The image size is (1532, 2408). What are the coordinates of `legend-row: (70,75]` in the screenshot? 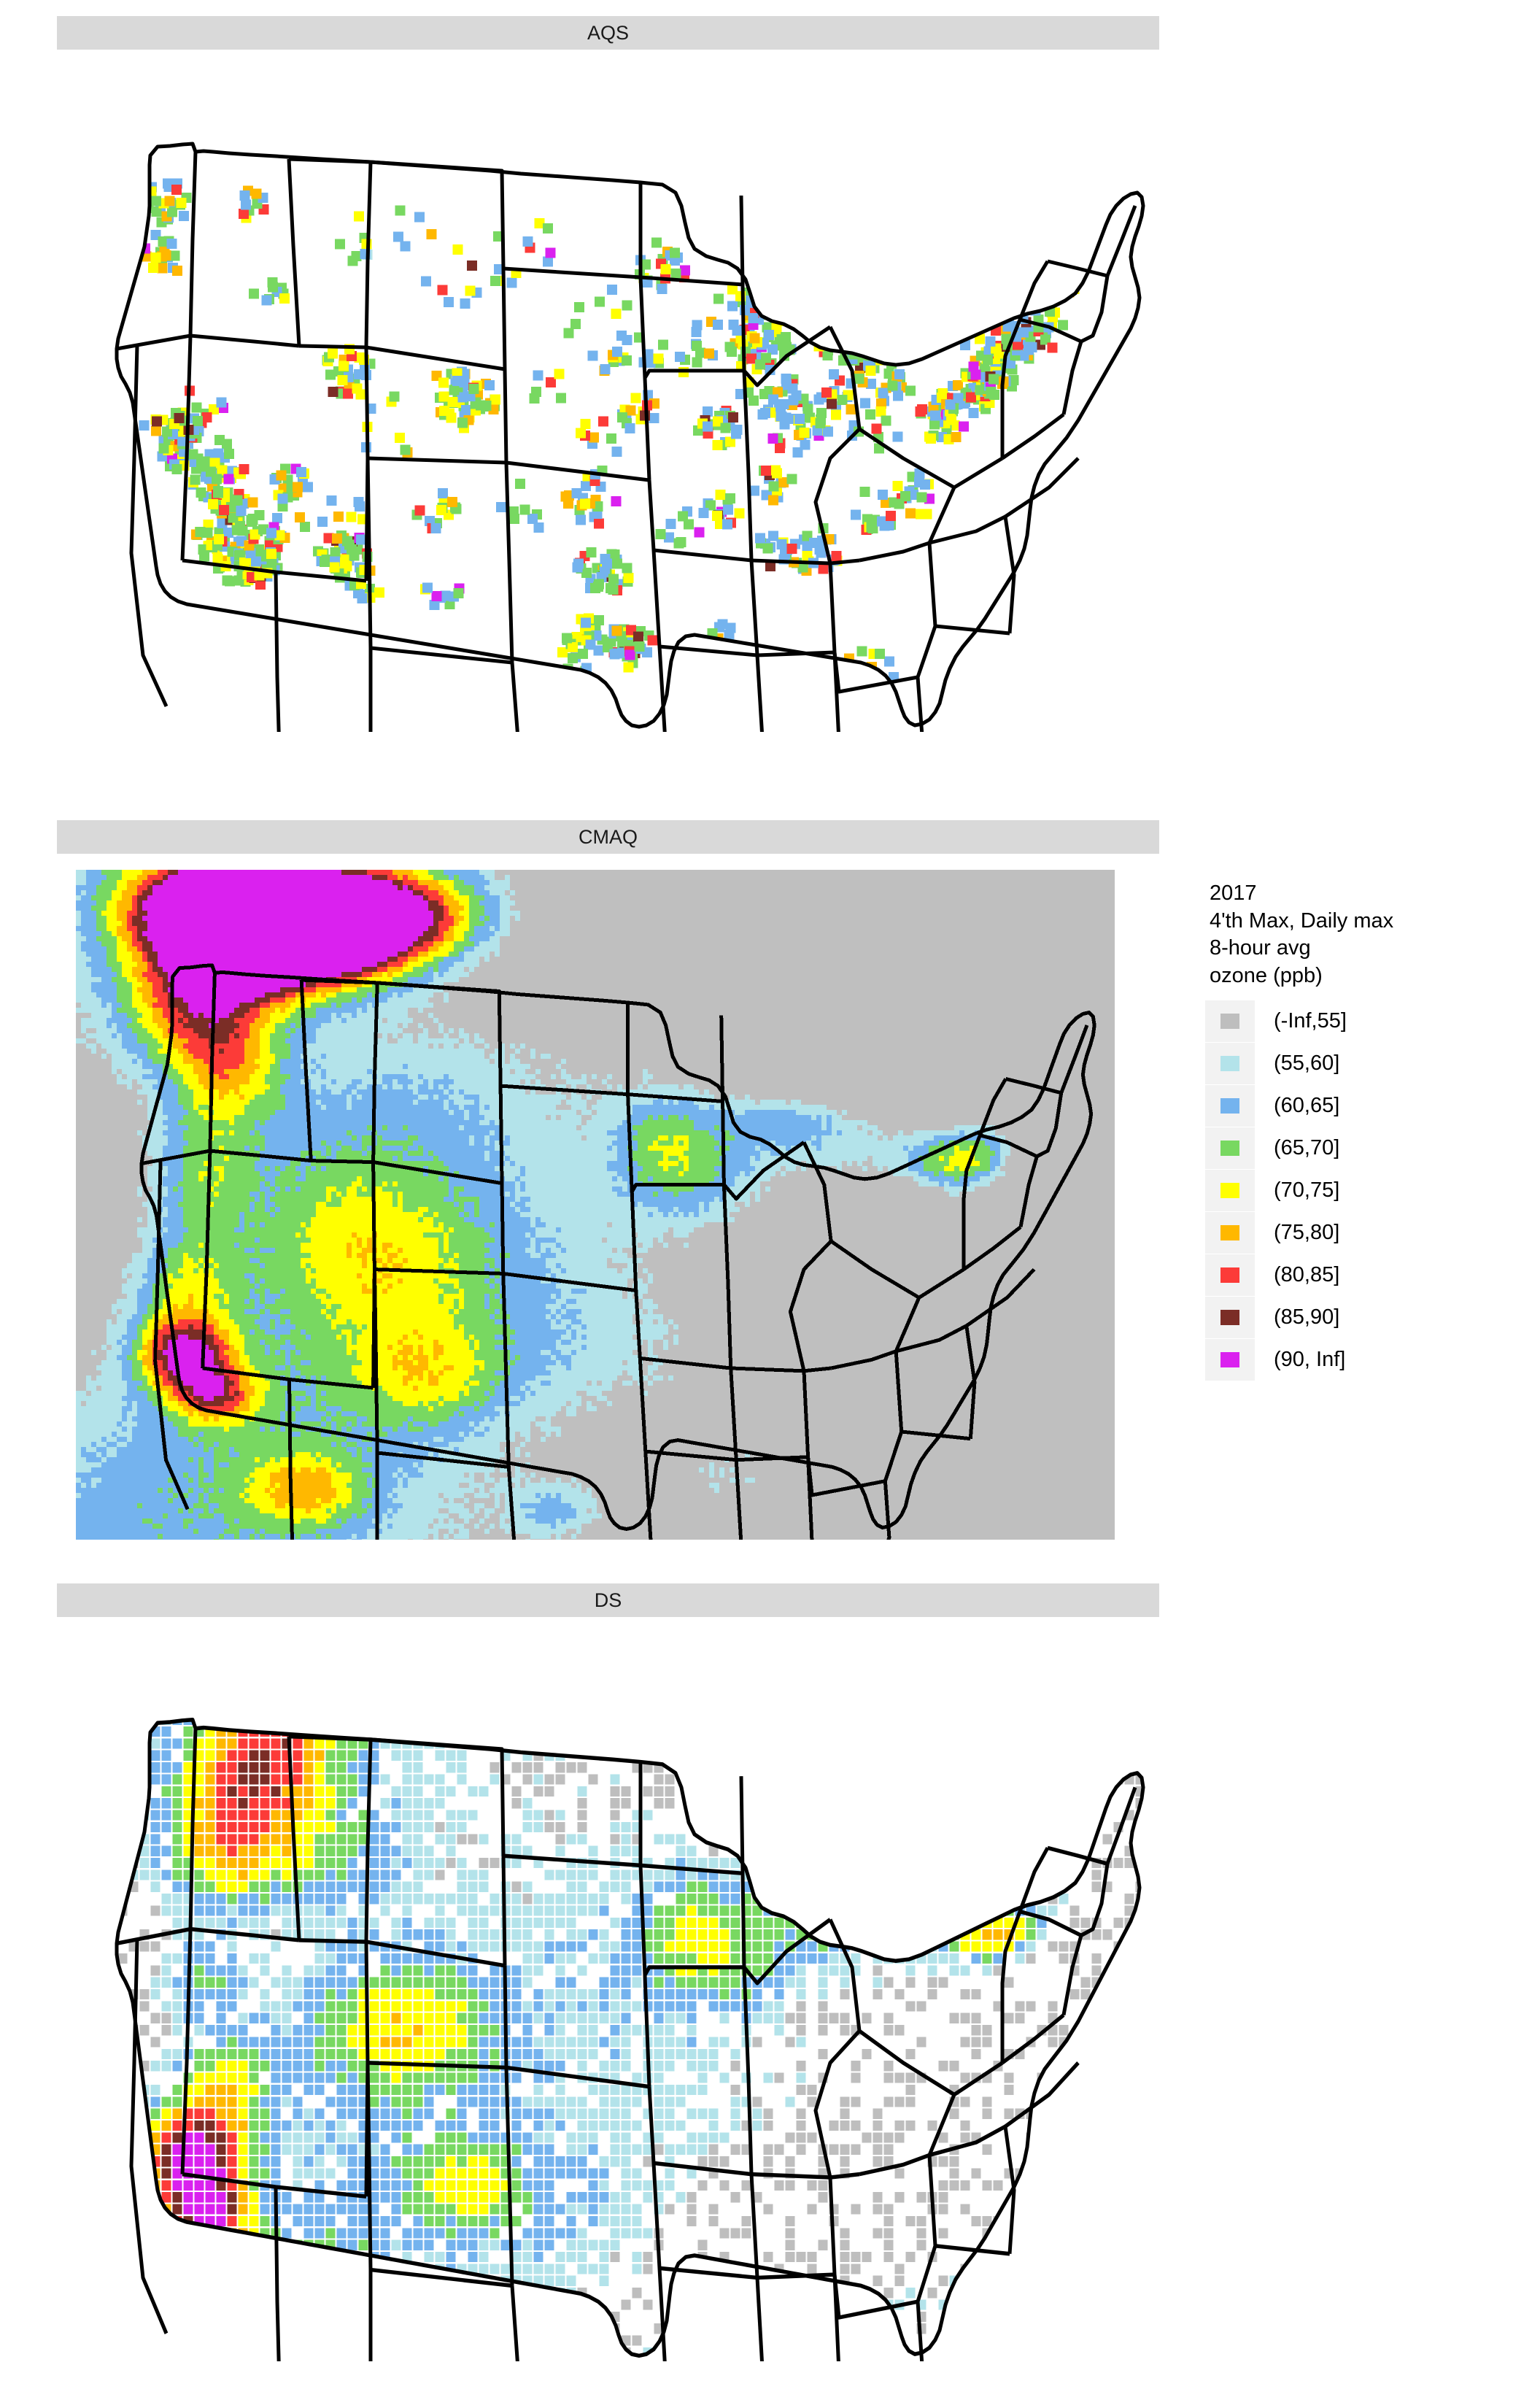 It's located at (1362, 1190).